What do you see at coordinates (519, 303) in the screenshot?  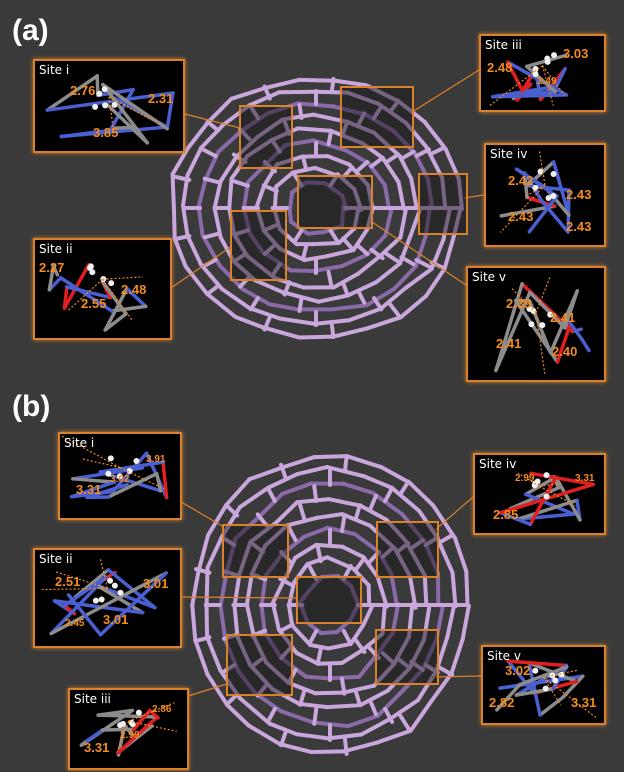 I see `distance-label: 2.39` at bounding box center [519, 303].